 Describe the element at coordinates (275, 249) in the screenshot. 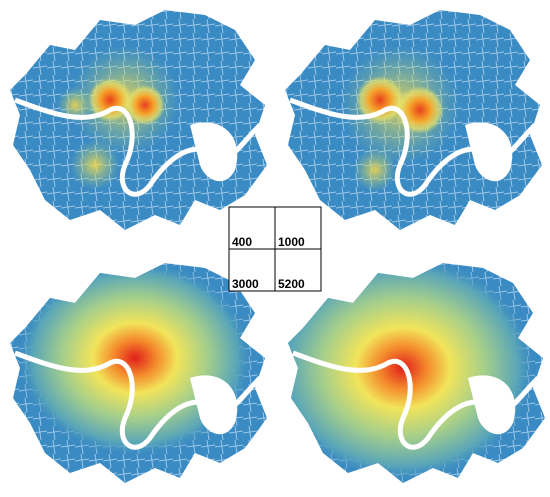

I see `key: 400 1000 3000 5200` at that location.